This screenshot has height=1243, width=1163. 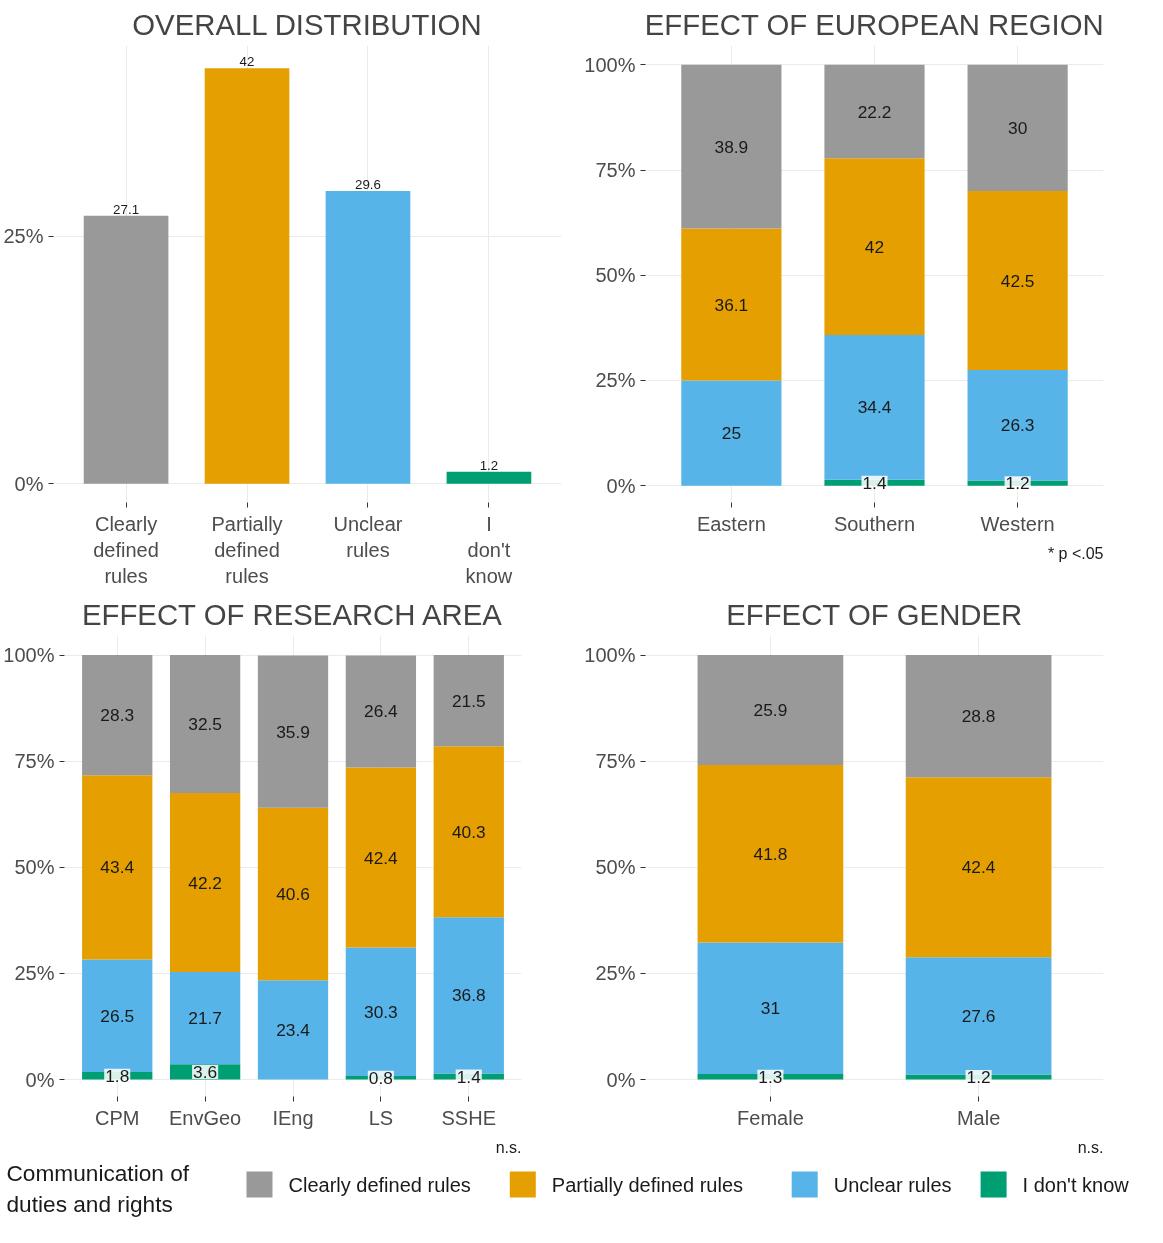 I want to click on x-tick-label: IEng, so click(x=293, y=1117).